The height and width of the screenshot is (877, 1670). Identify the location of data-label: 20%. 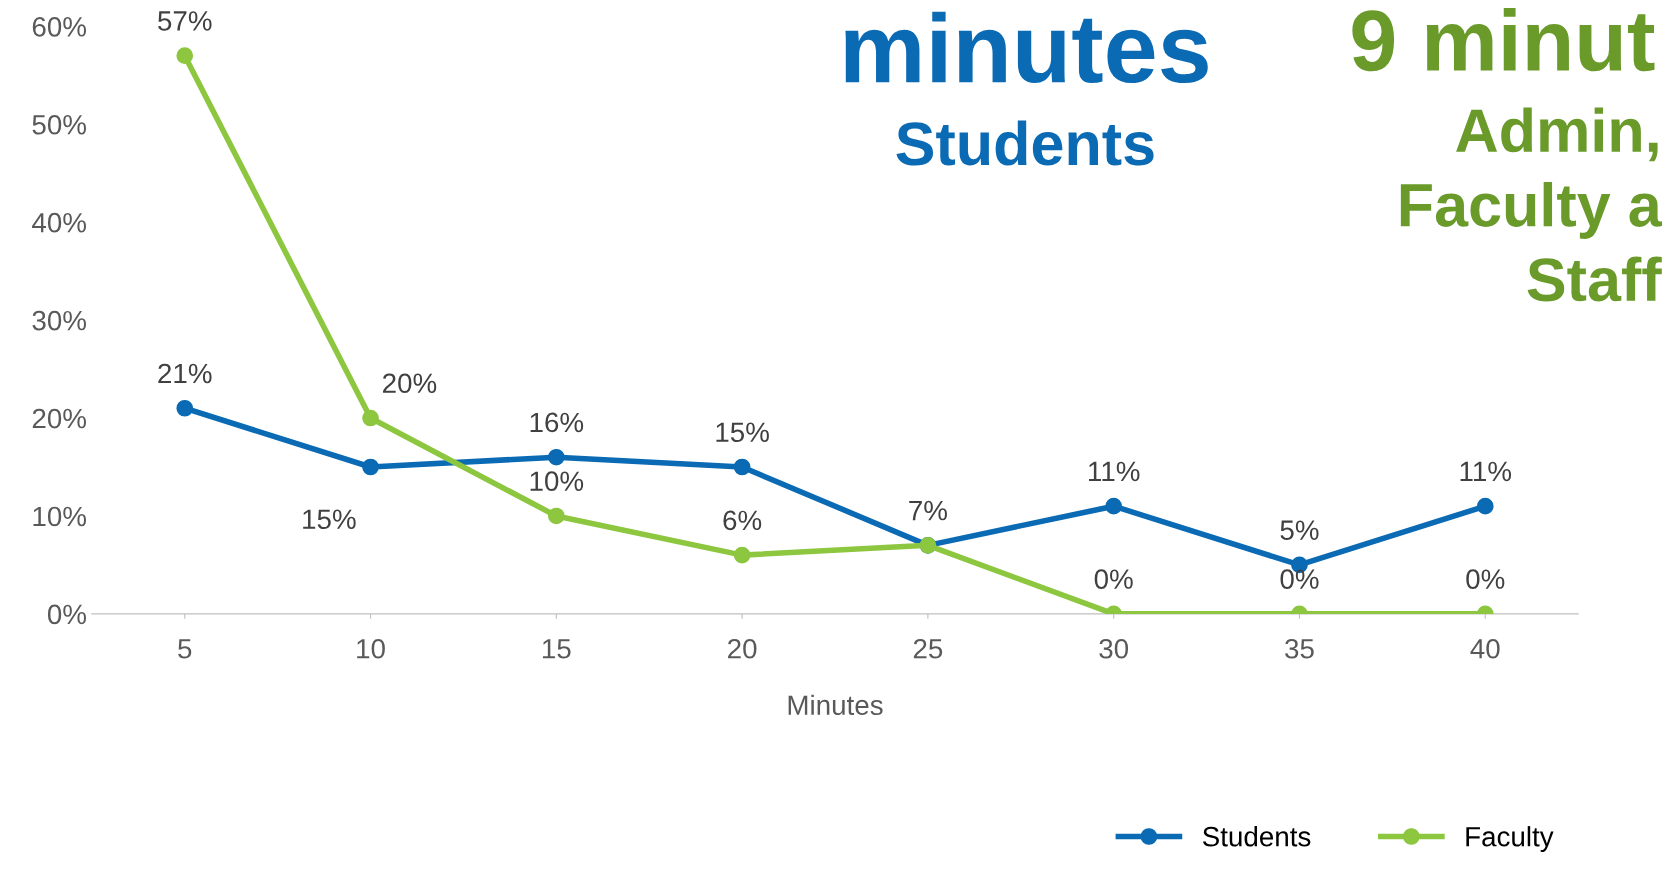
(410, 383).